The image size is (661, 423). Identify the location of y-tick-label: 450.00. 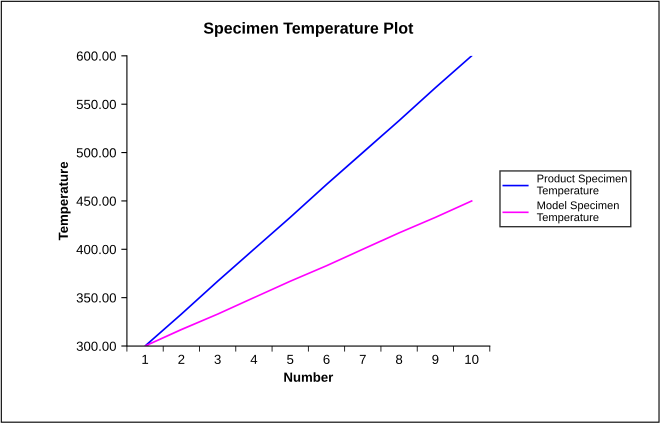
(96, 201).